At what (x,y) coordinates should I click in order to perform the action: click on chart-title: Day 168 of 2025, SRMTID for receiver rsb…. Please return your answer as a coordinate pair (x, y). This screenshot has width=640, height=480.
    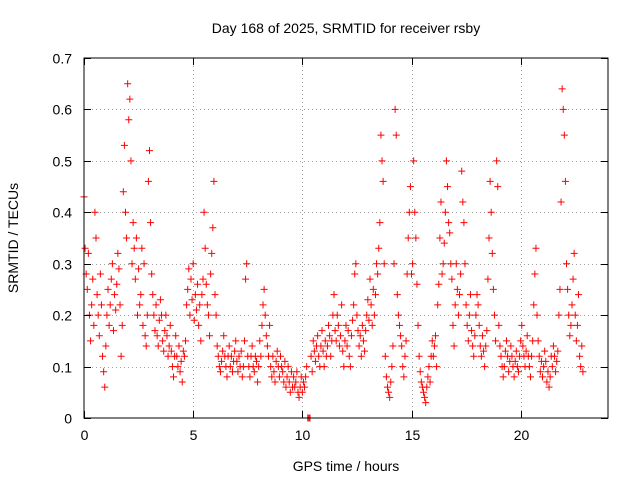
    Looking at the image, I should click on (346, 28).